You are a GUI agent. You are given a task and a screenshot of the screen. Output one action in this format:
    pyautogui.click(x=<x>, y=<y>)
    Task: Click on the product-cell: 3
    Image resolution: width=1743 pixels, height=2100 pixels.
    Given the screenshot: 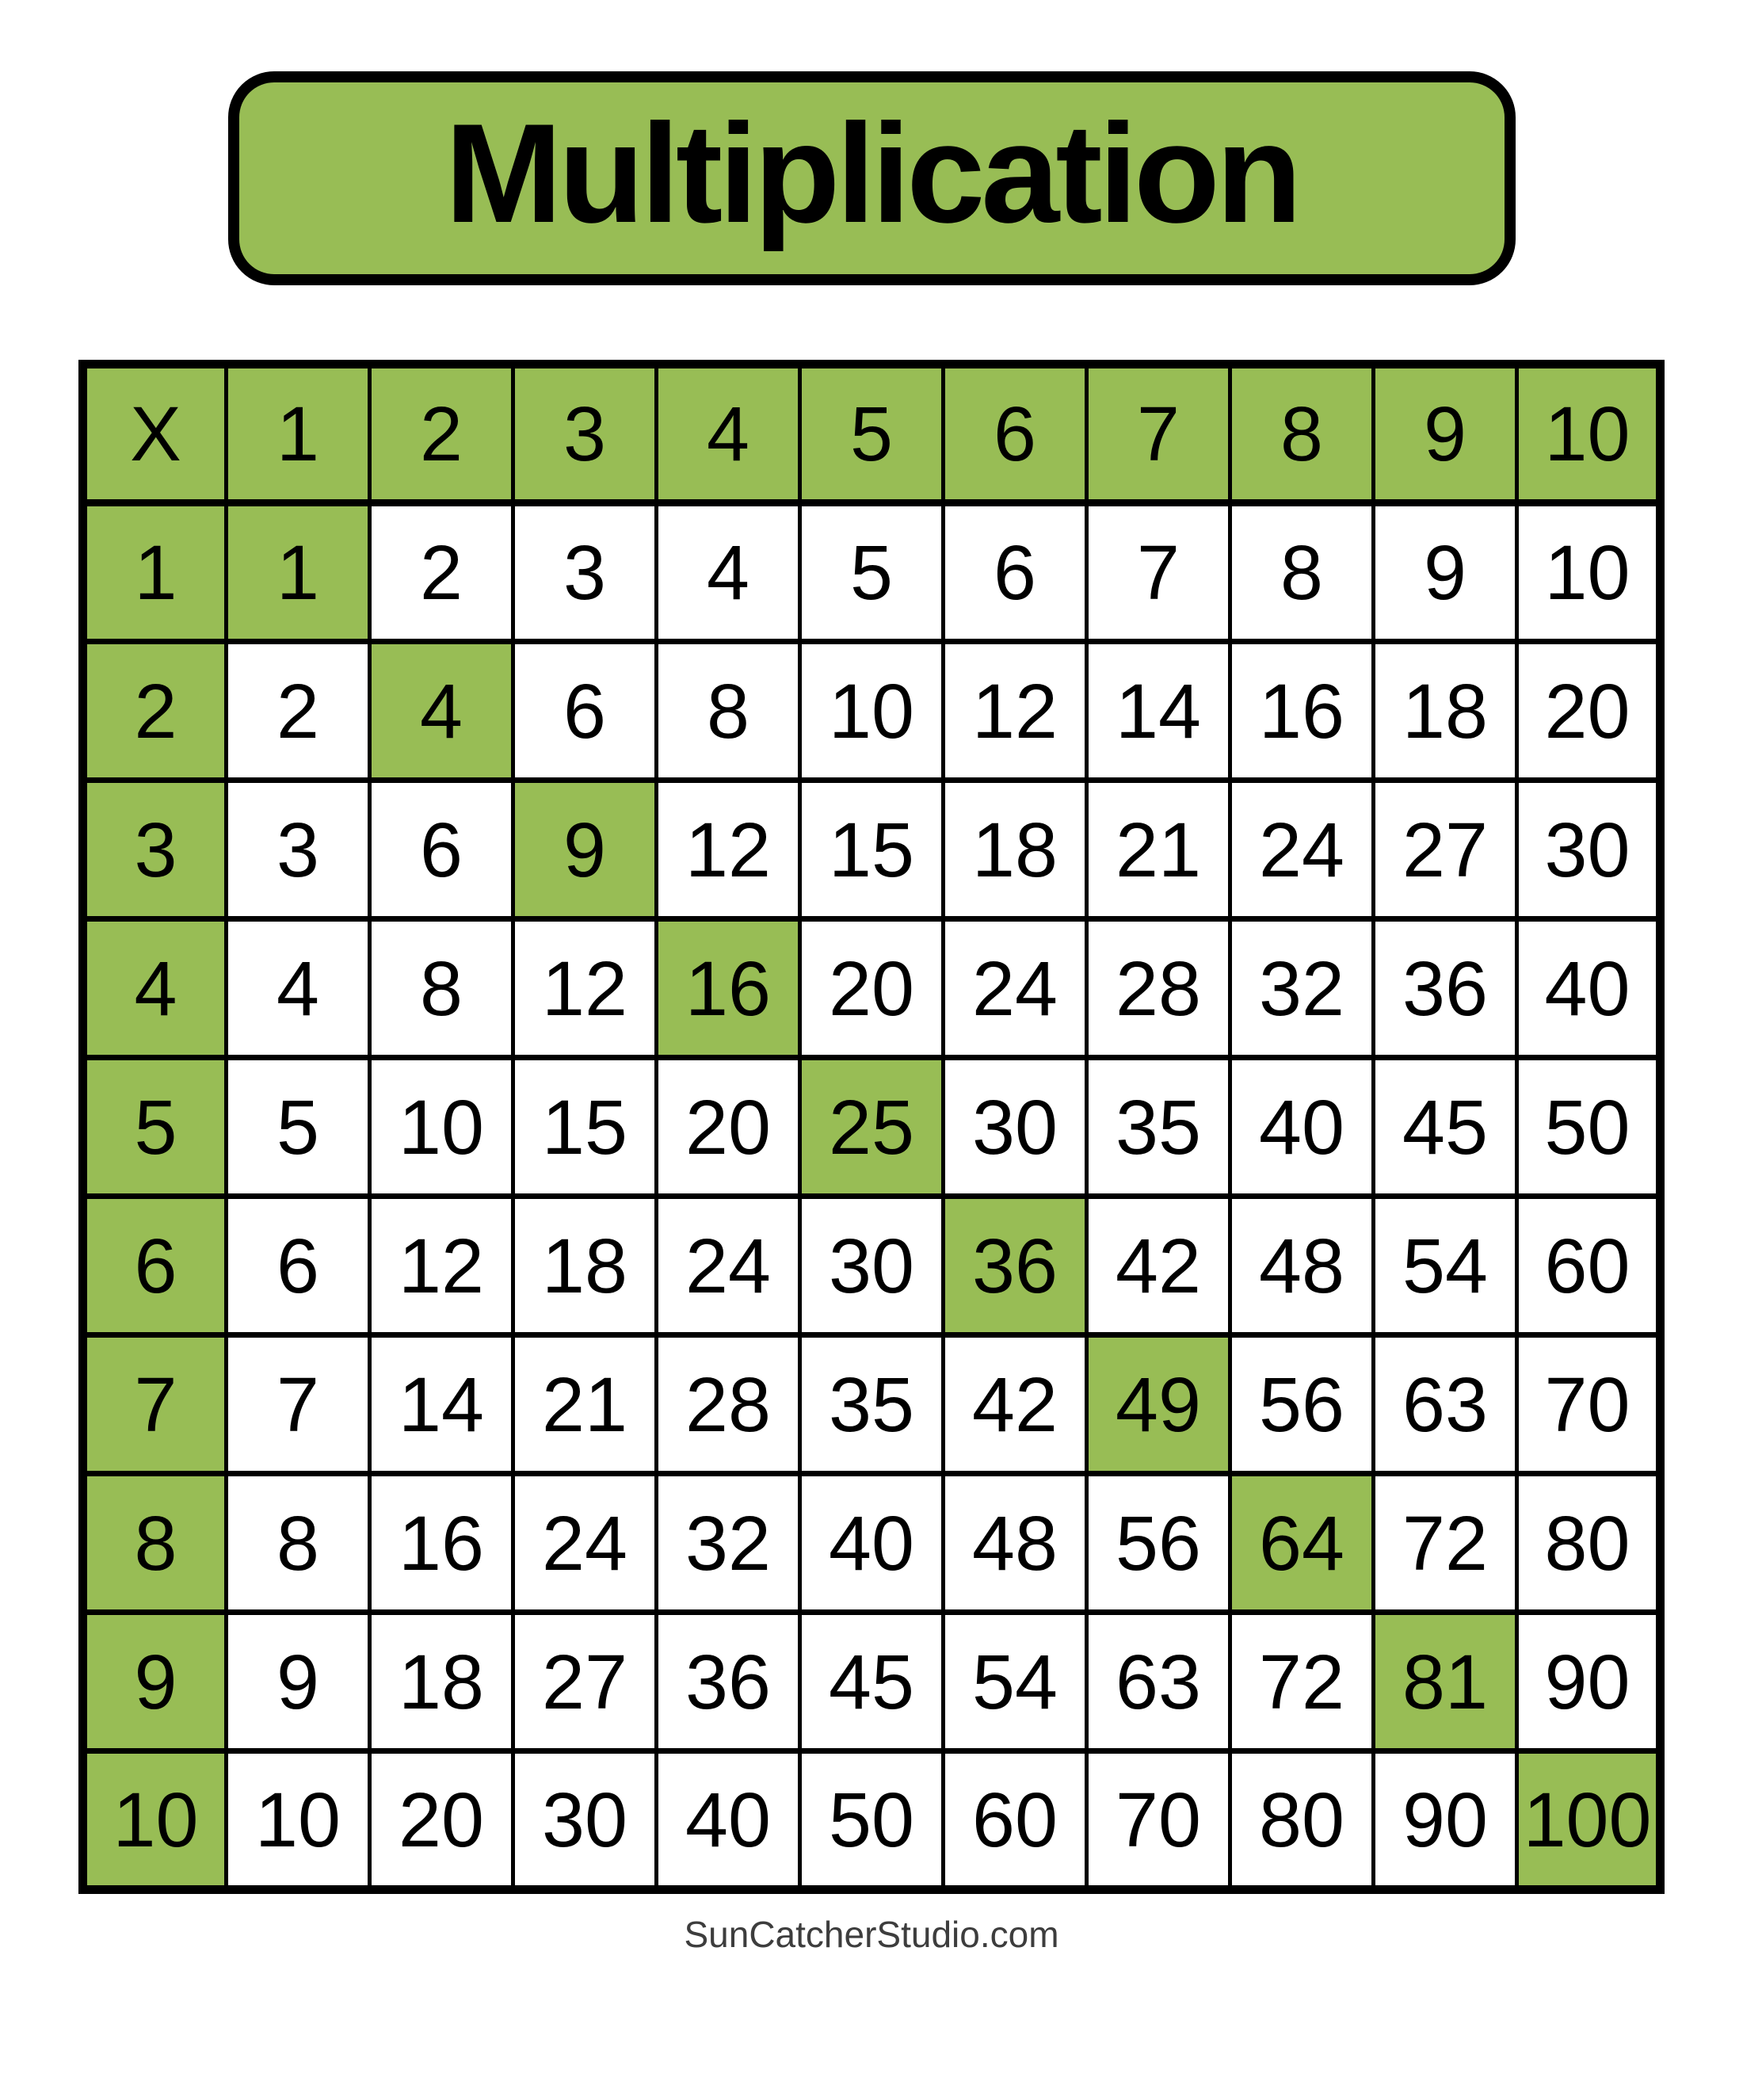 What is the action you would take?
    pyautogui.click(x=298, y=849)
    